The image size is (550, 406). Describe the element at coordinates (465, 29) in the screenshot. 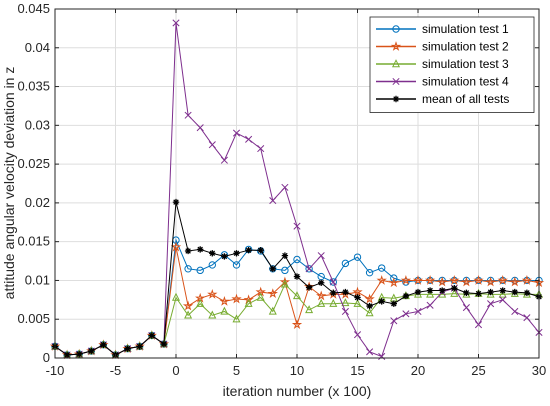

I see `legend-label: simulation test 1` at that location.